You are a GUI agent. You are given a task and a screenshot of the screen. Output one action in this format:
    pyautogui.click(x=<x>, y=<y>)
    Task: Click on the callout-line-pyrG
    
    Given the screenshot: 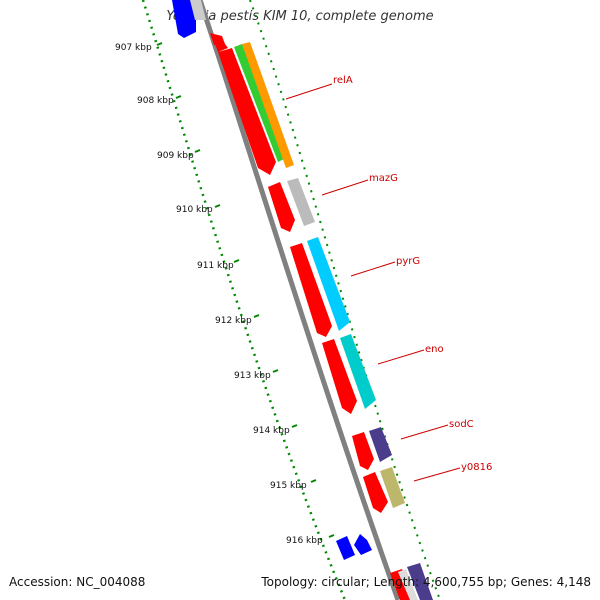 What is the action you would take?
    pyautogui.click(x=373, y=269)
    